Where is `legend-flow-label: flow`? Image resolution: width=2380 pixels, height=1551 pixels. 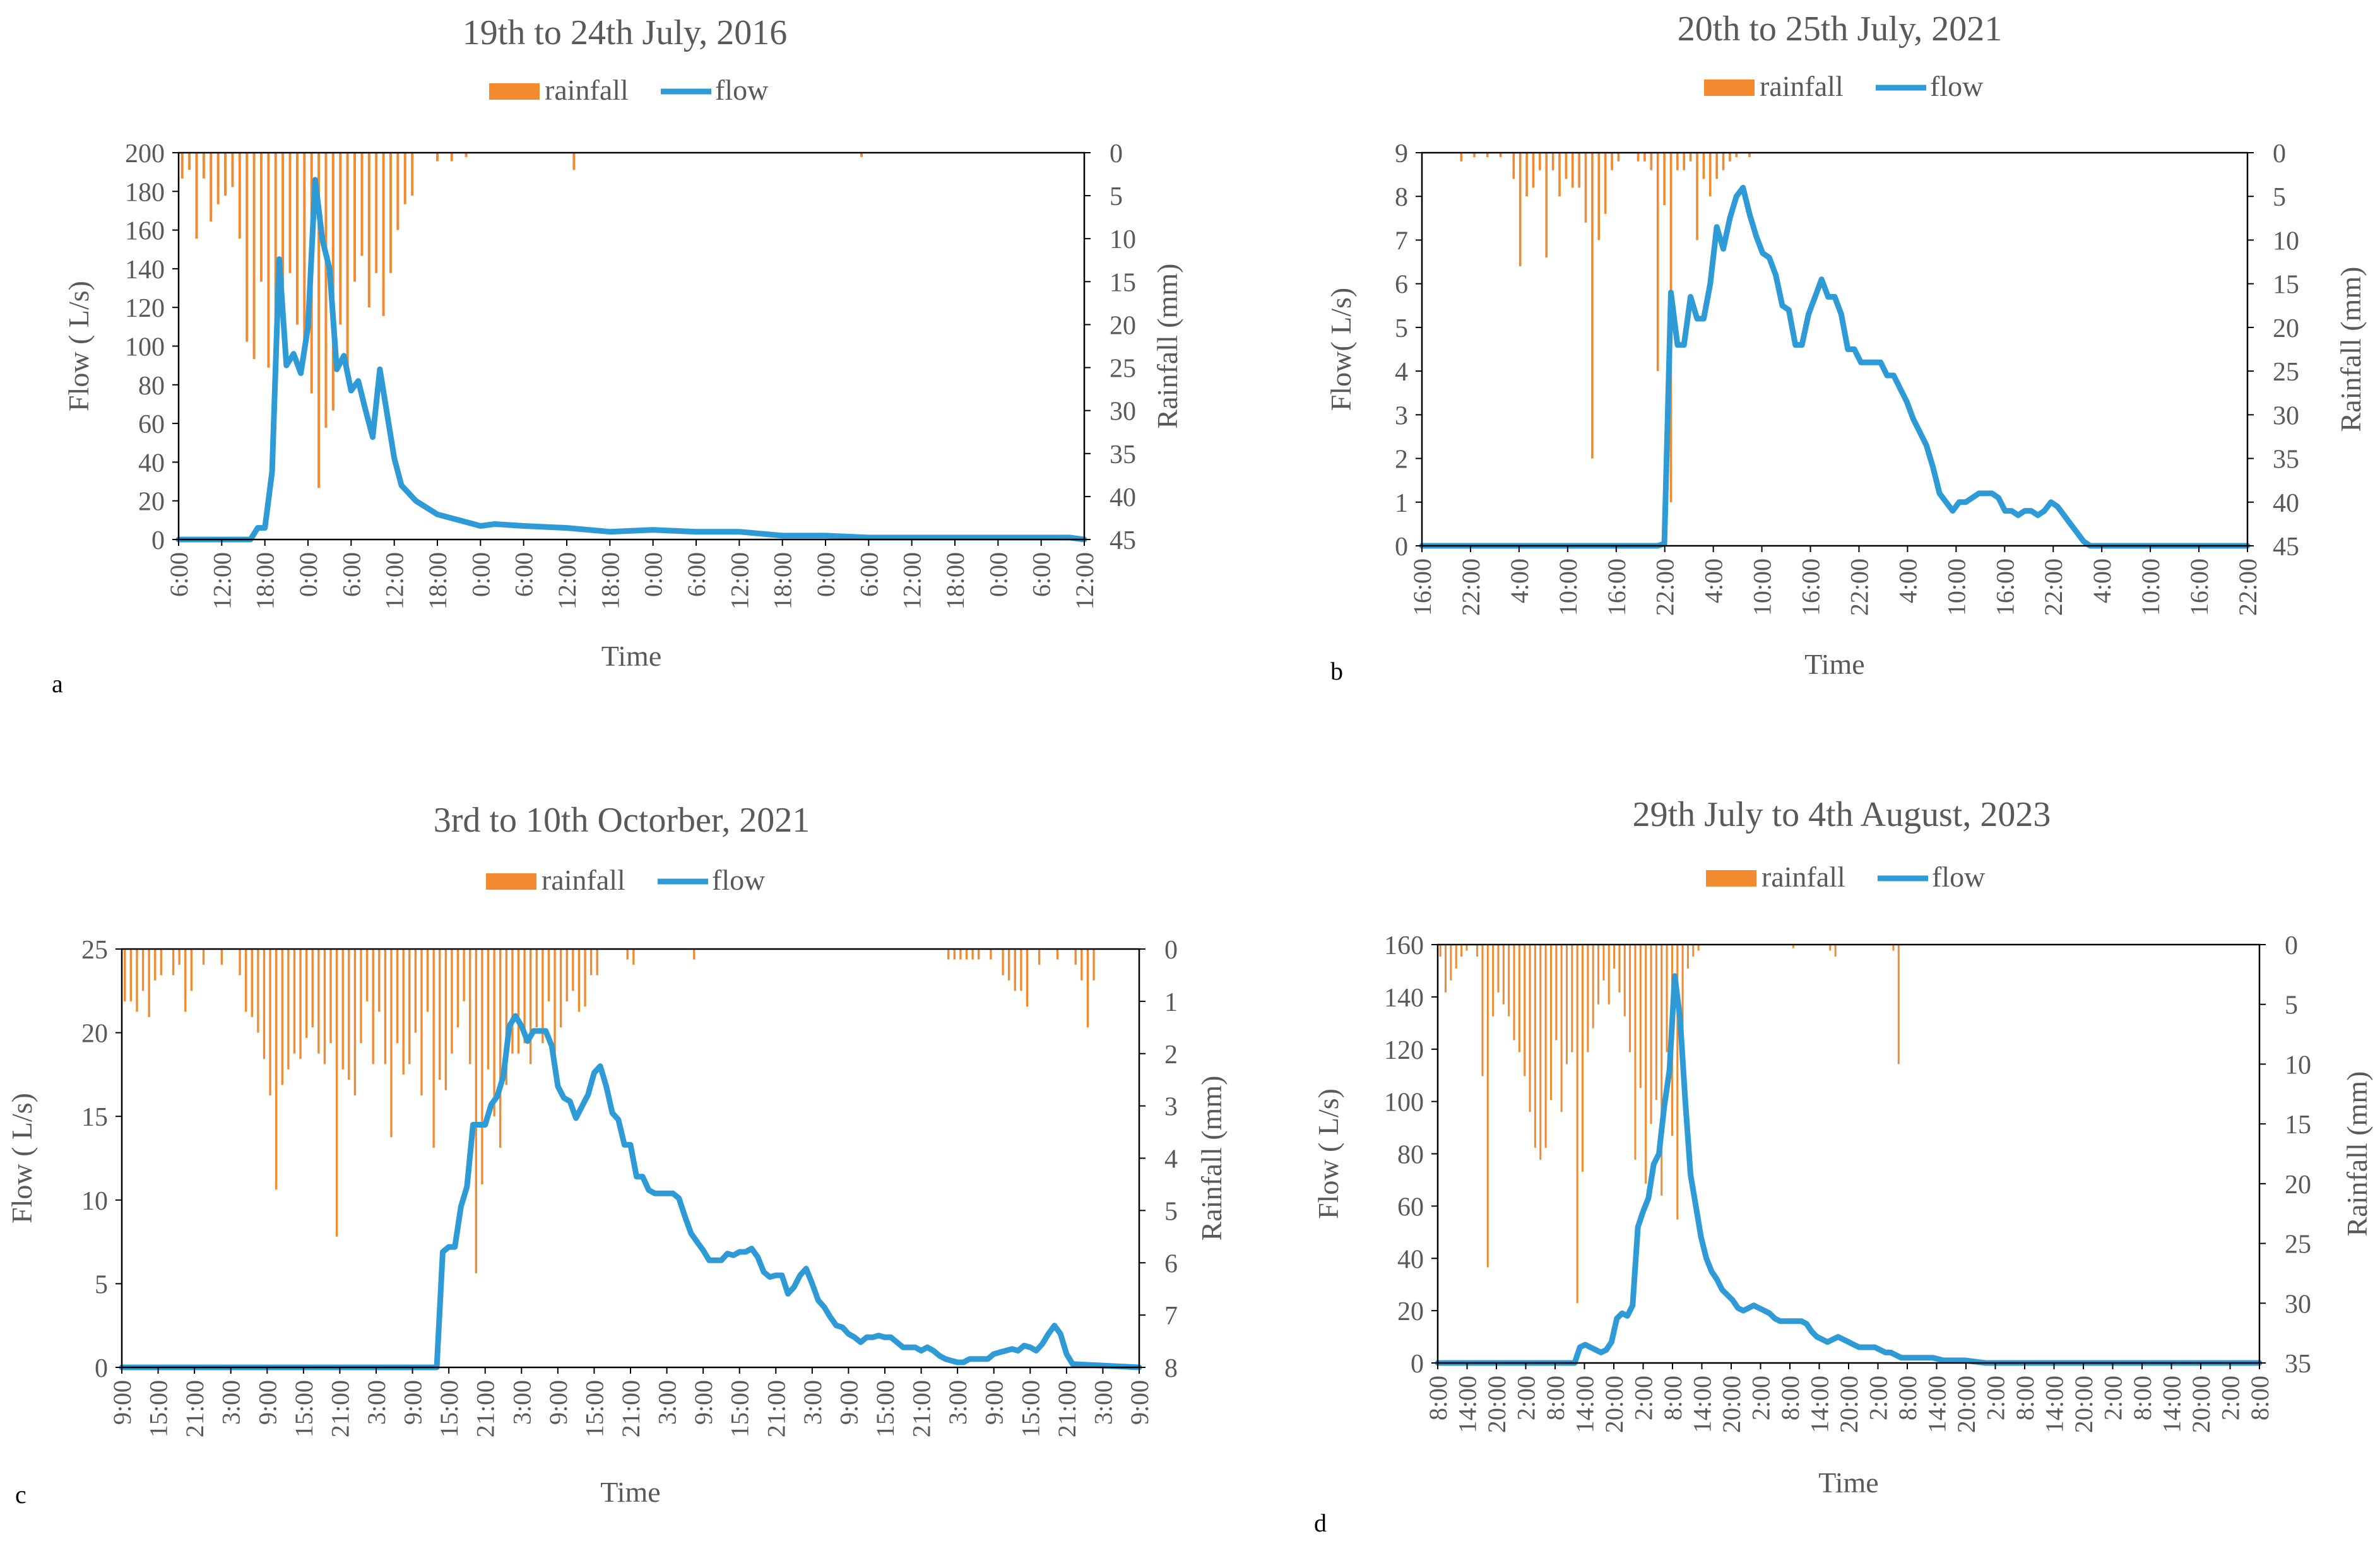
legend-flow-label: flow is located at coordinates (742, 90).